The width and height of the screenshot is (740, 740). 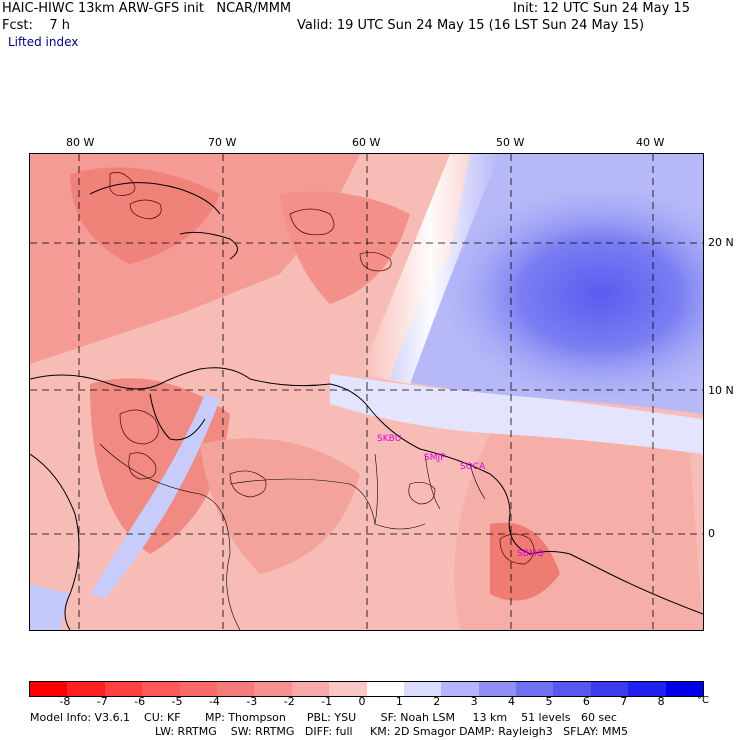 What do you see at coordinates (703, 700) in the screenshot?
I see `colorbar-unit: °C` at bounding box center [703, 700].